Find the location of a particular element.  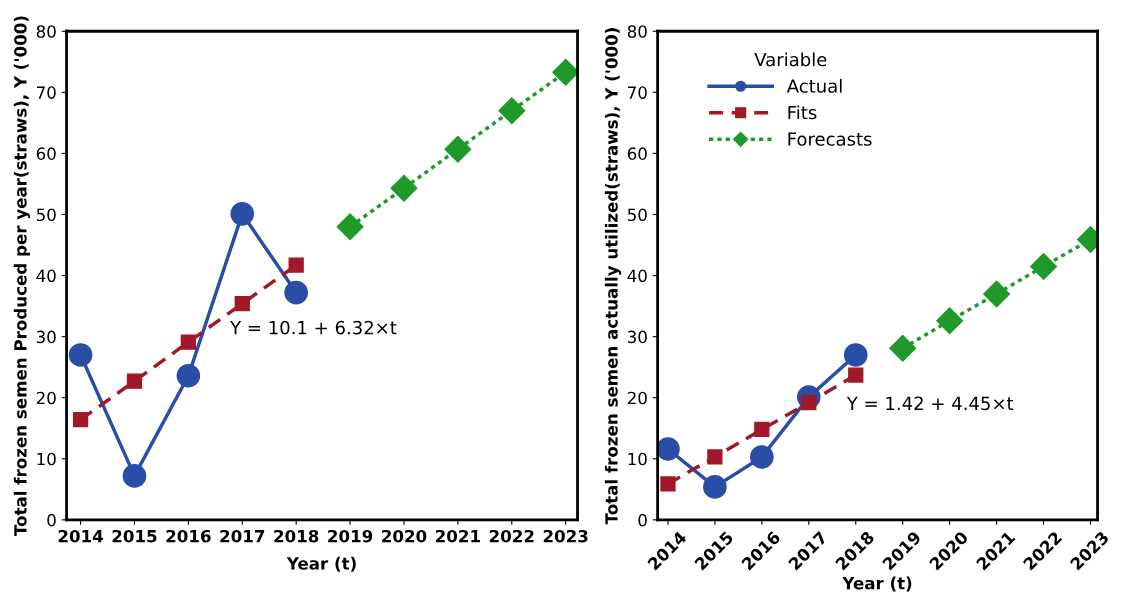

y-axis-title: Total frozen semen actually utilized(straws), Y ('000) is located at coordinates (613, 276).